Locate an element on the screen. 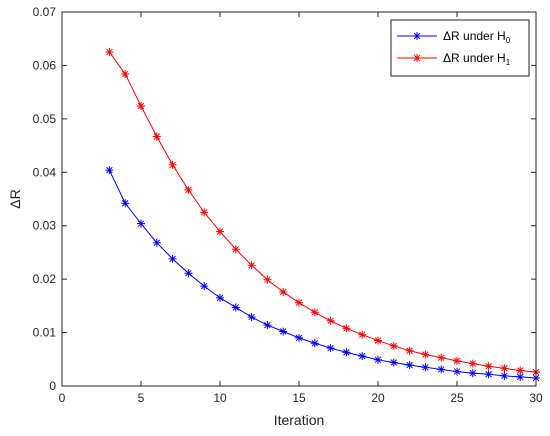  x-tick-label: 30 is located at coordinates (536, 398).